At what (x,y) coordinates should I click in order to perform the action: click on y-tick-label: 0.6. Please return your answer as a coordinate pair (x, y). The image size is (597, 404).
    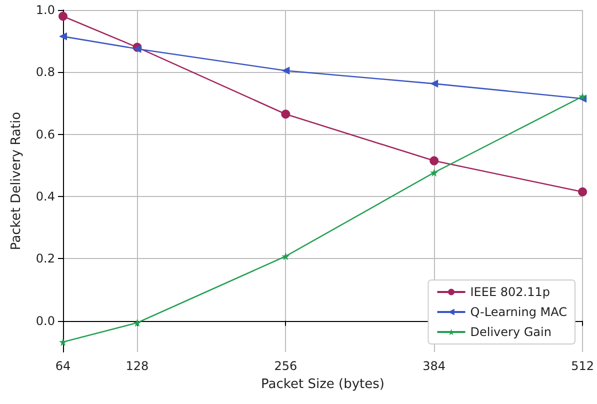
    Looking at the image, I should click on (45, 134).